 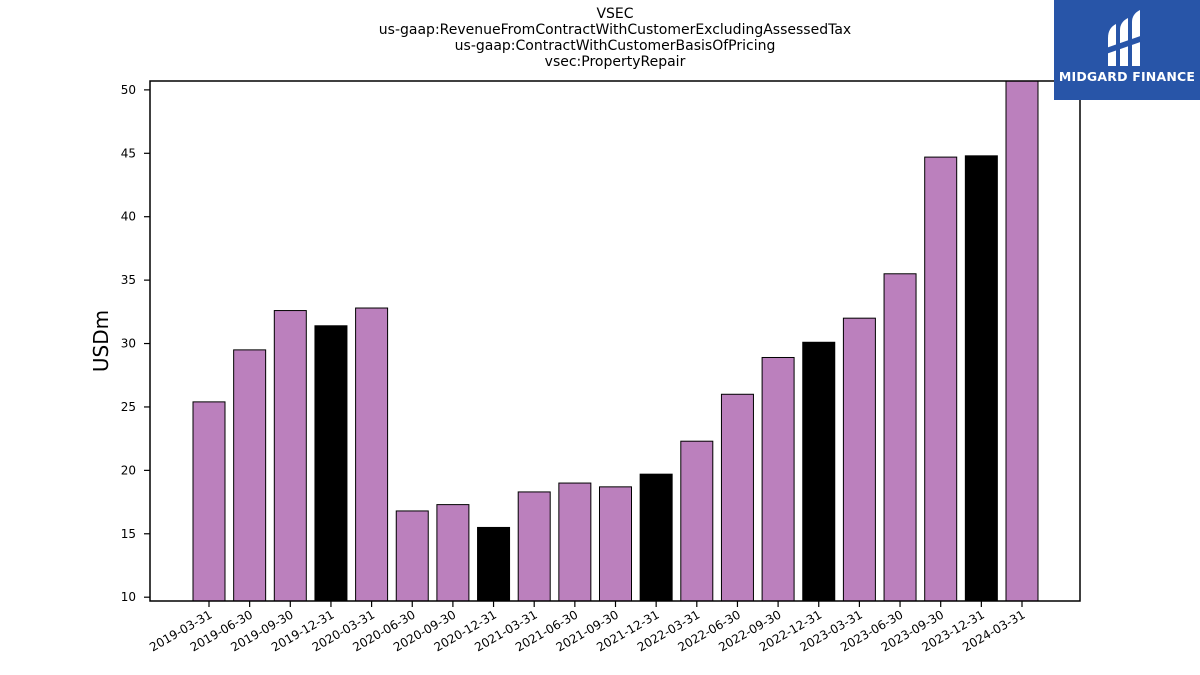 I want to click on y-tick-label: 35, so click(x=128, y=280).